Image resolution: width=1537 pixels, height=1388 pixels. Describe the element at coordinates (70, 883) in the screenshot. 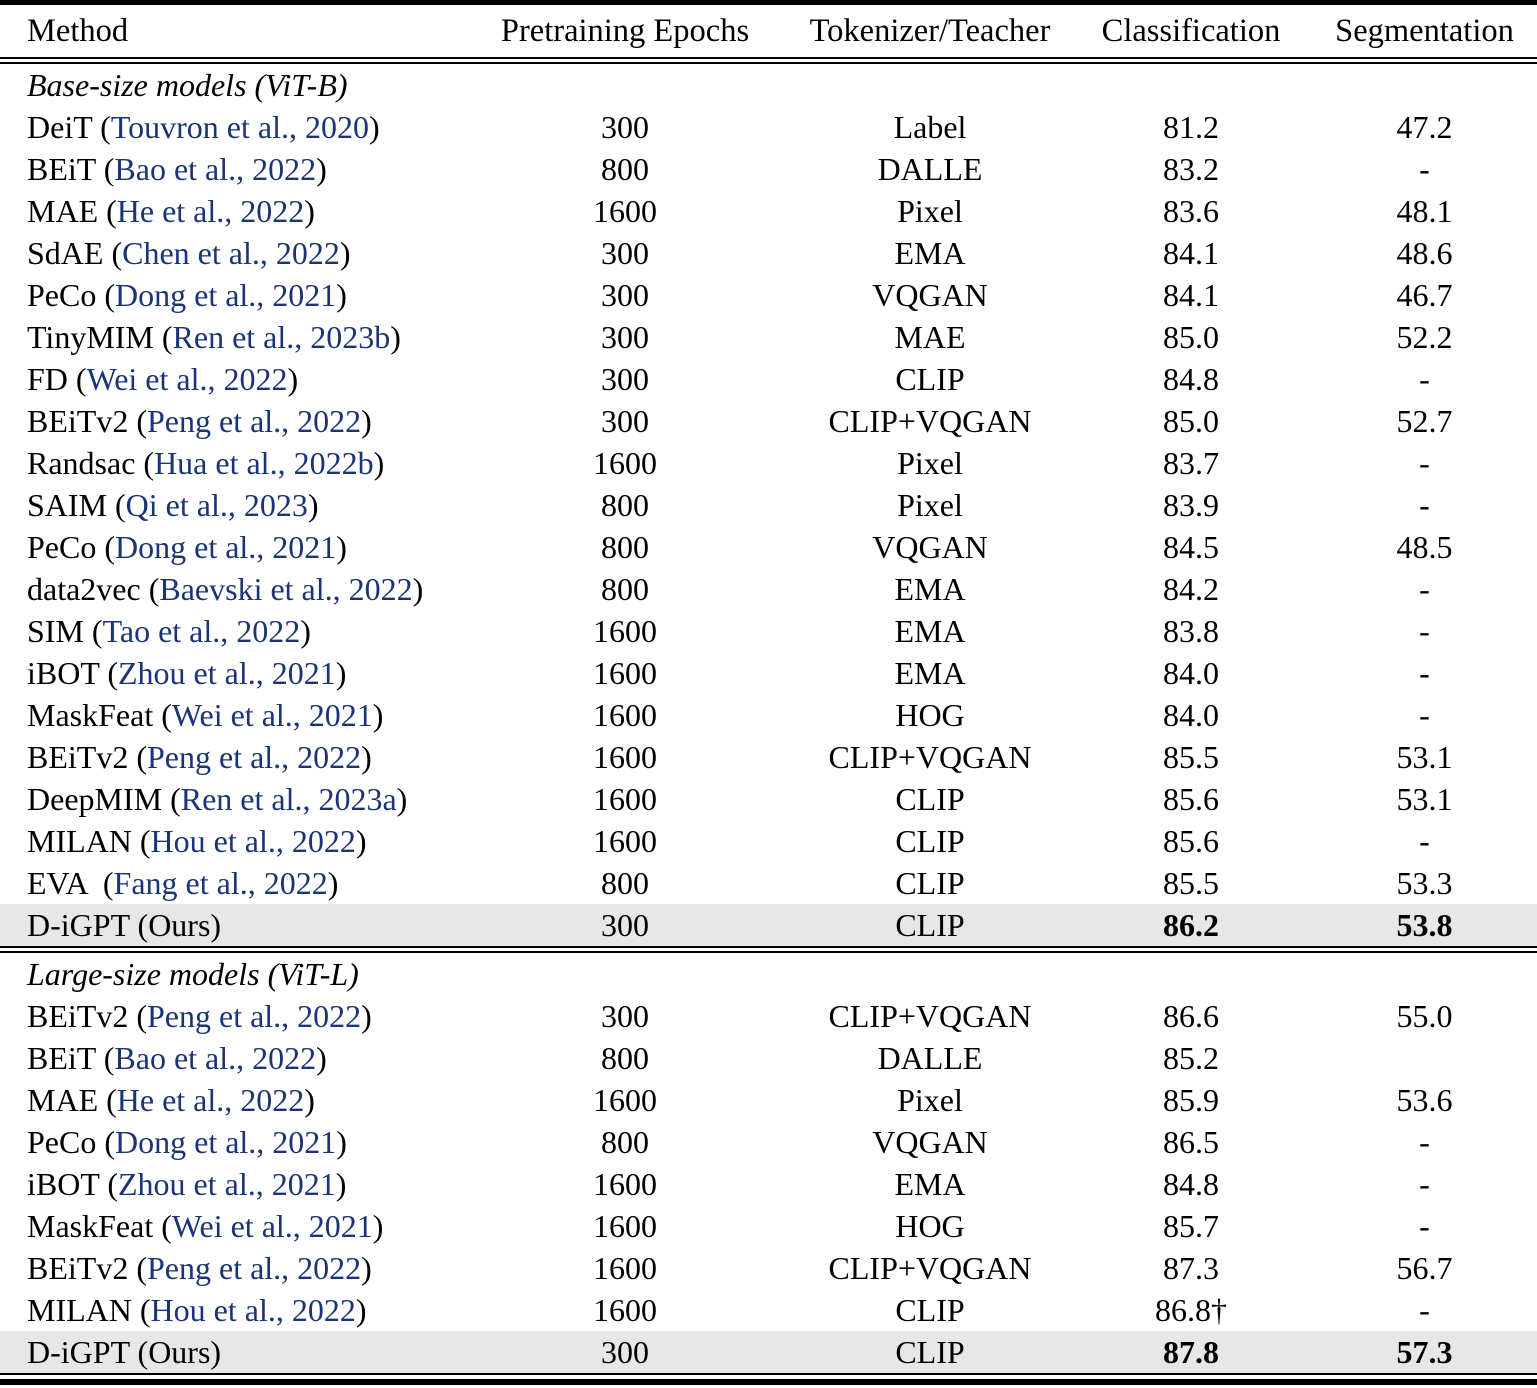

I see `method-name: EVA (` at that location.